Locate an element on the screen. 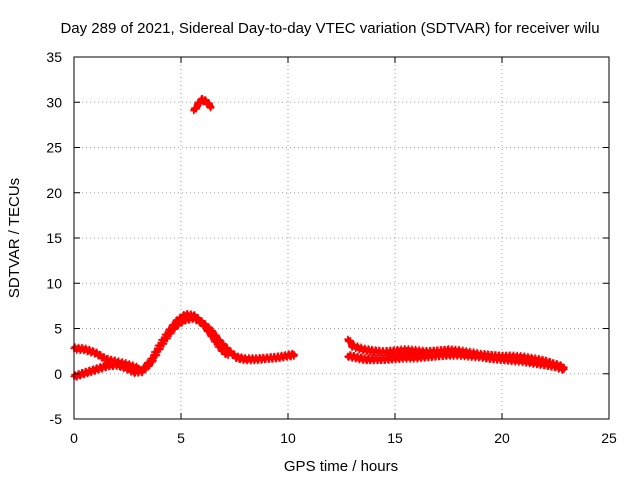  y-axis-label: SDTVAR / TECUs is located at coordinates (14, 238).